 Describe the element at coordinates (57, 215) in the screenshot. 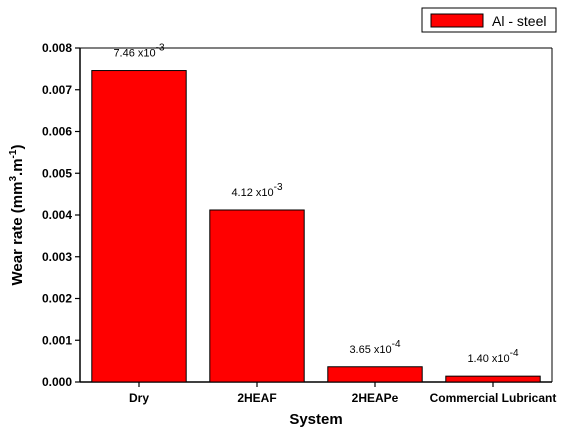

I see `y-tick-label: 0.004` at that location.